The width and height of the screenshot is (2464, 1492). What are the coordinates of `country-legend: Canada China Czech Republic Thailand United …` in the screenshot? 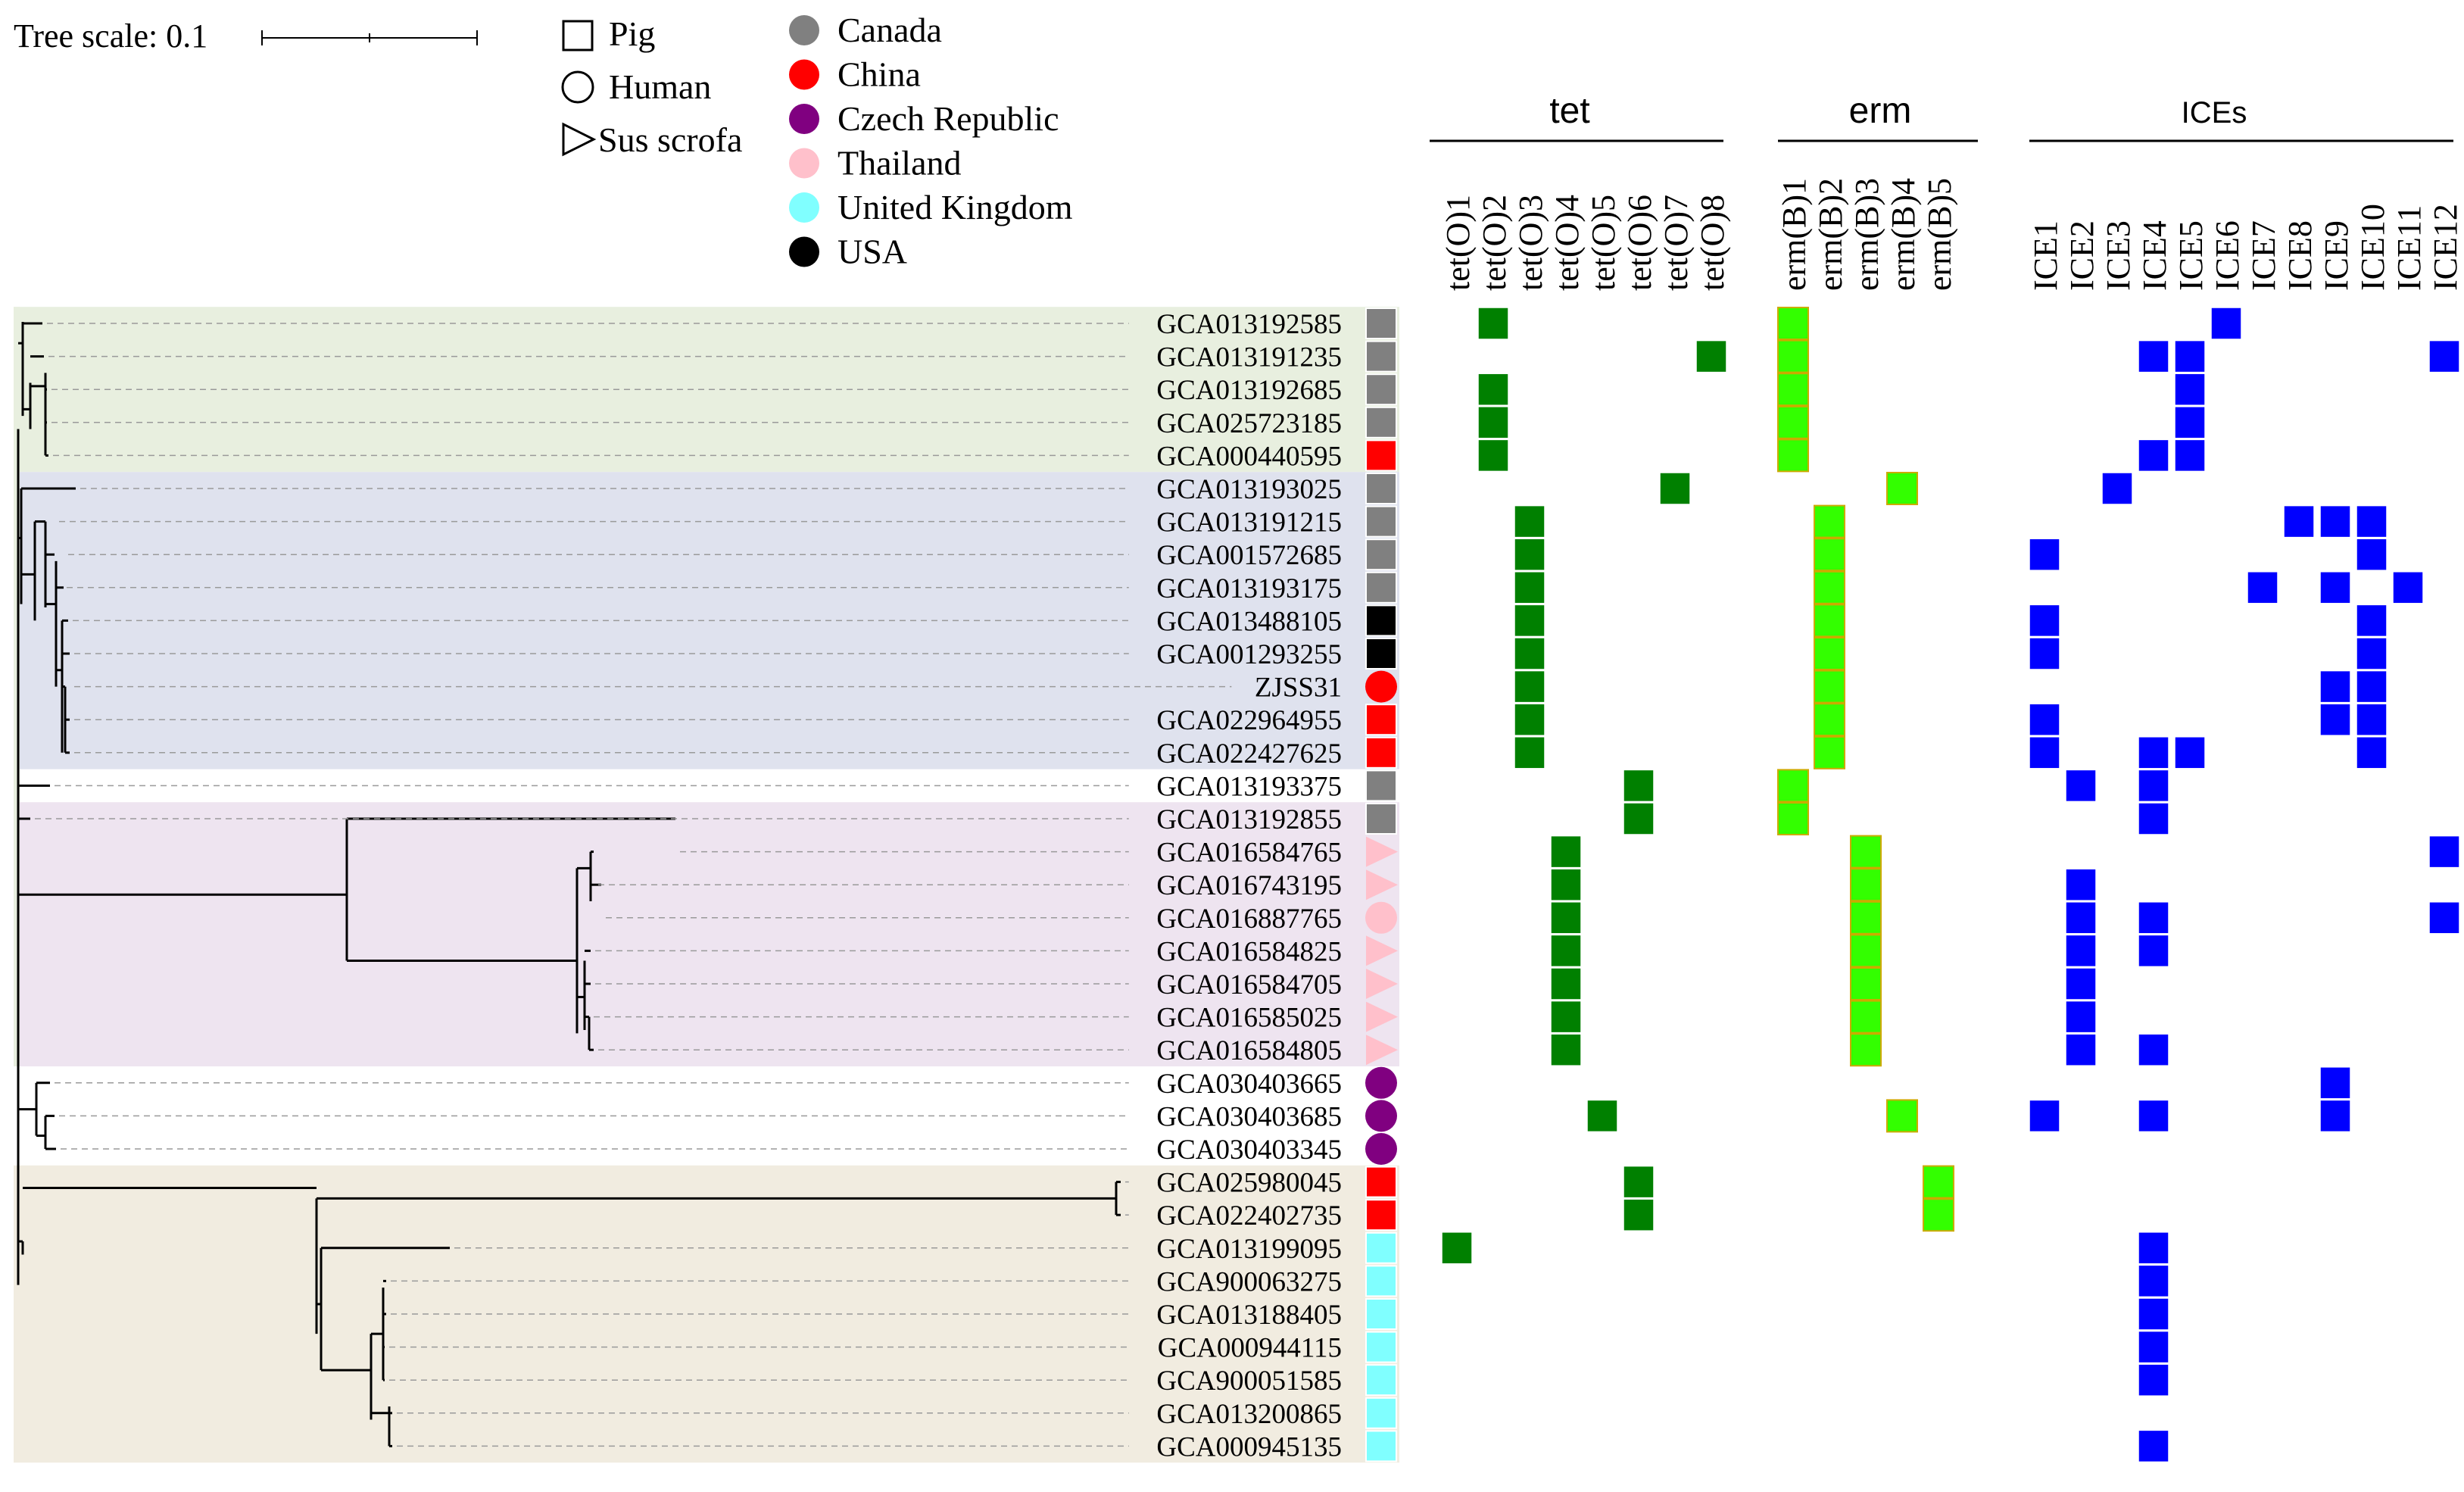 It's located at (931, 141).